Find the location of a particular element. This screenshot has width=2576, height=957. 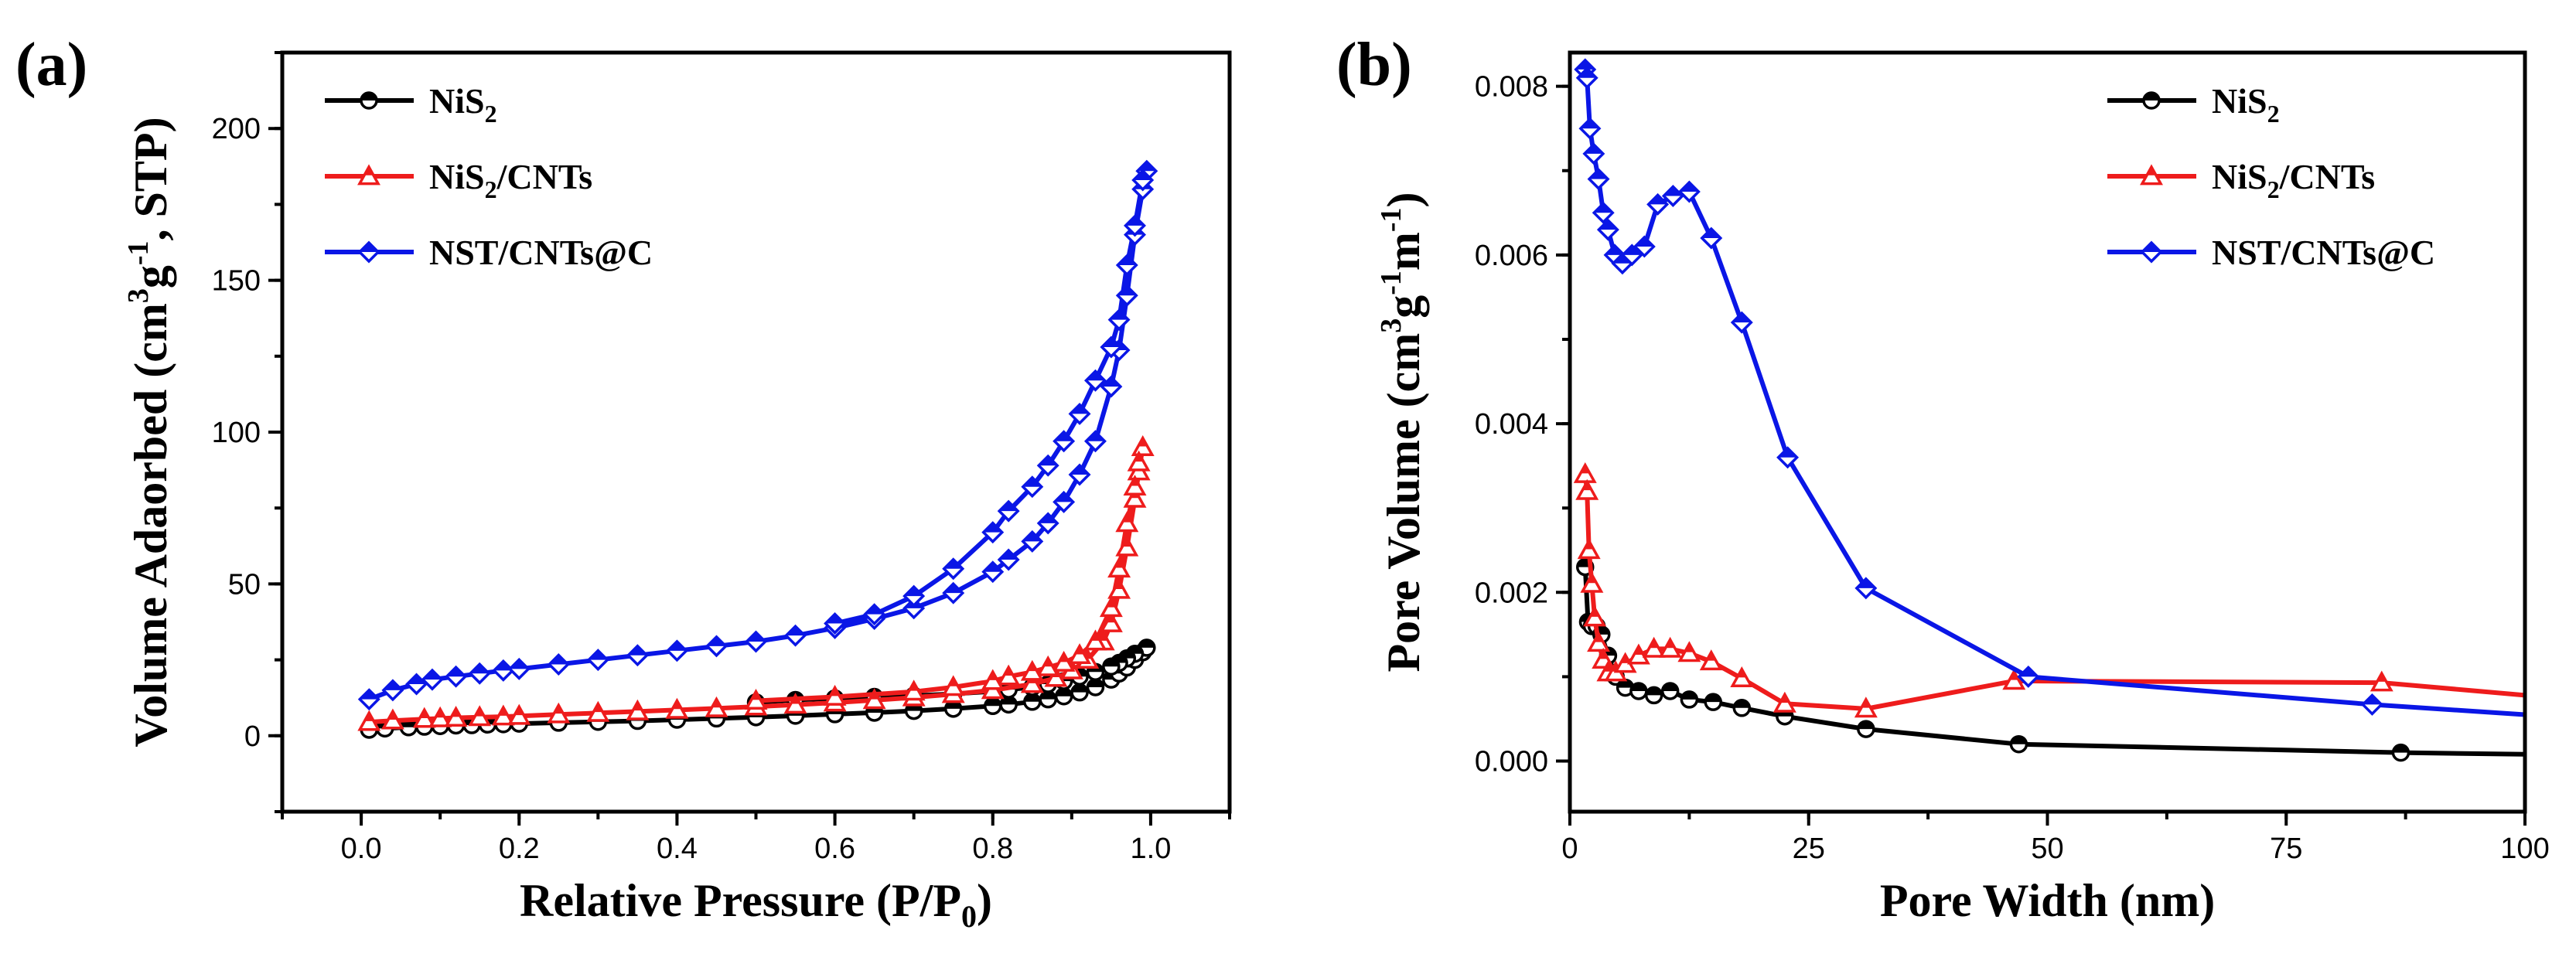

y-tick-label: 0.008 is located at coordinates (1511, 88).